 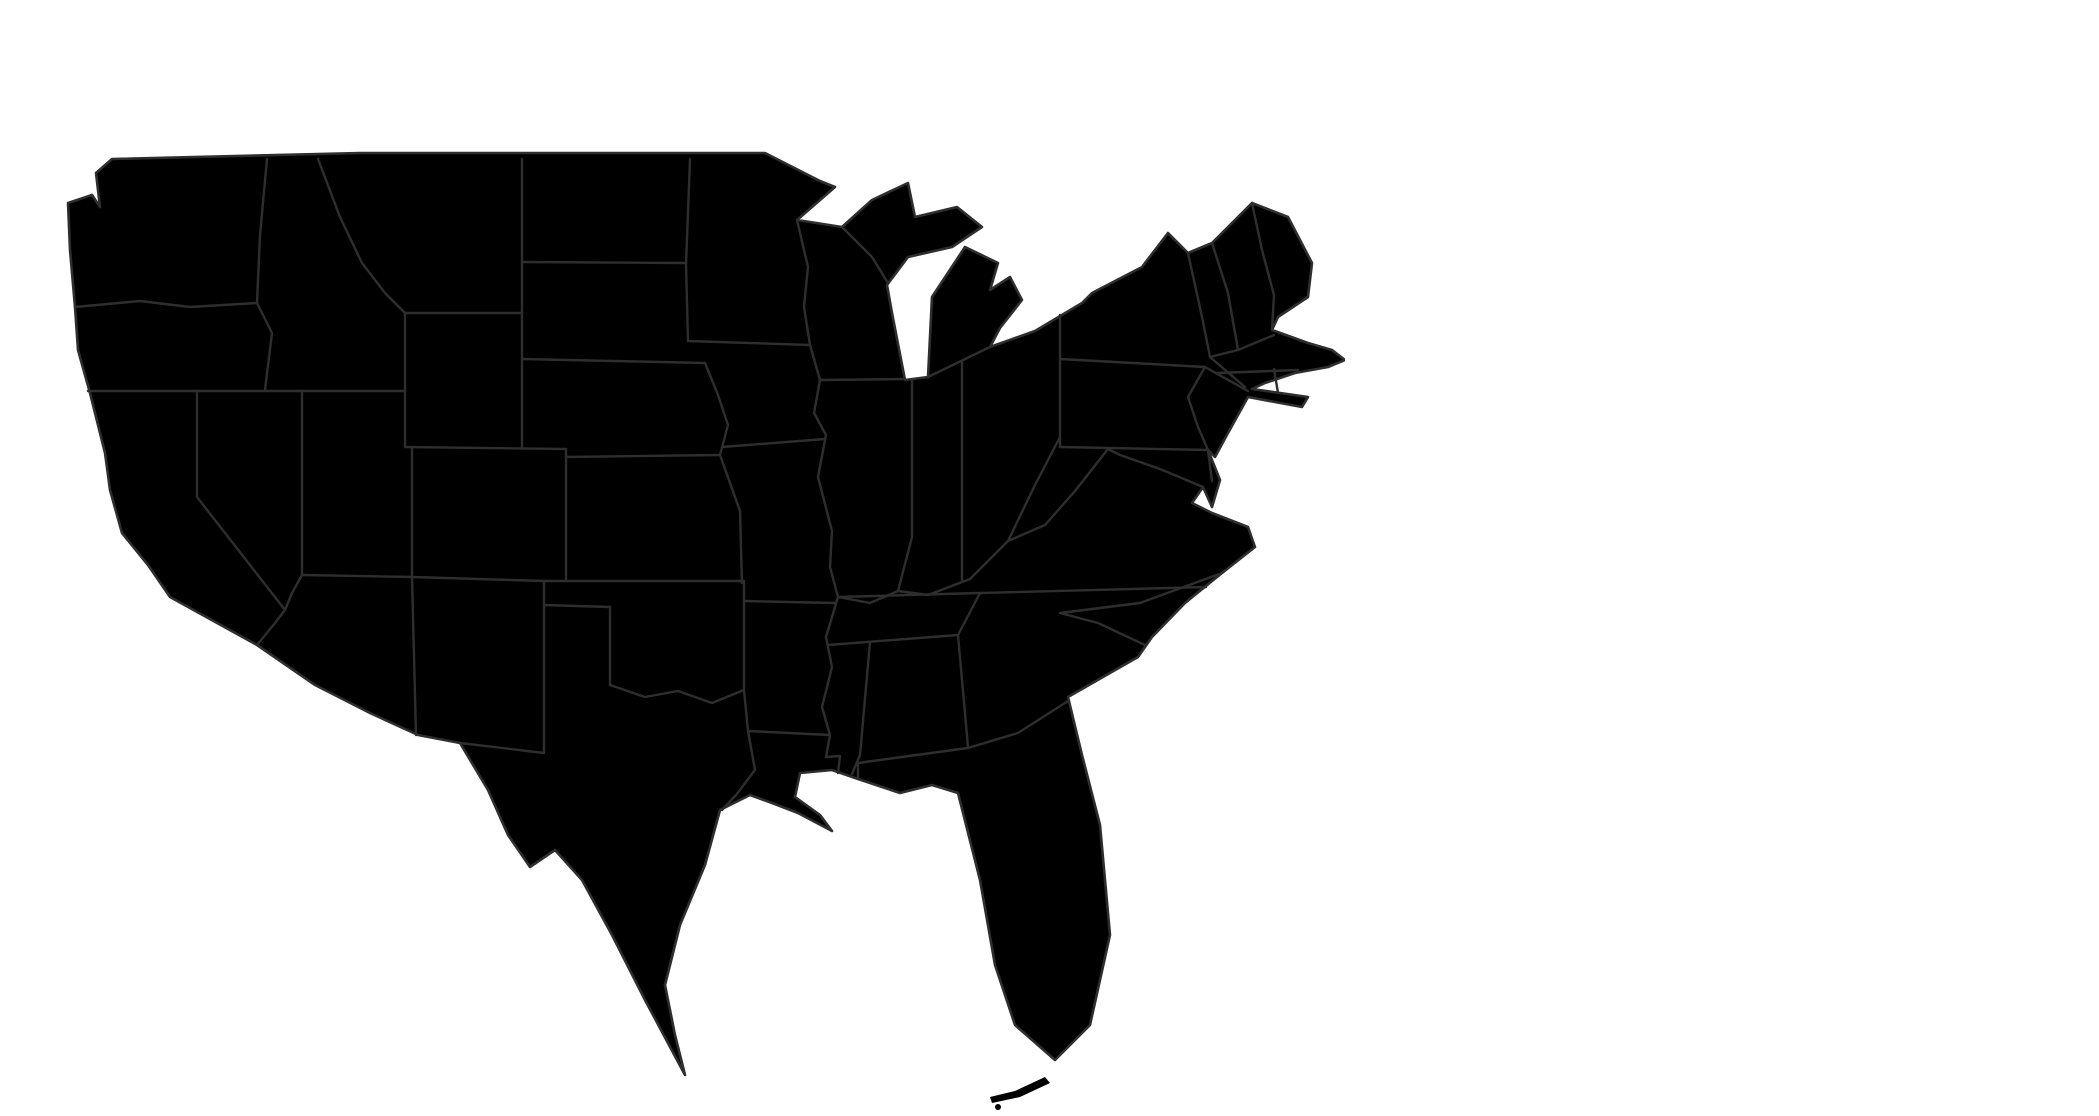 What do you see at coordinates (1020, 1093) in the screenshot?
I see `florida-keys` at bounding box center [1020, 1093].